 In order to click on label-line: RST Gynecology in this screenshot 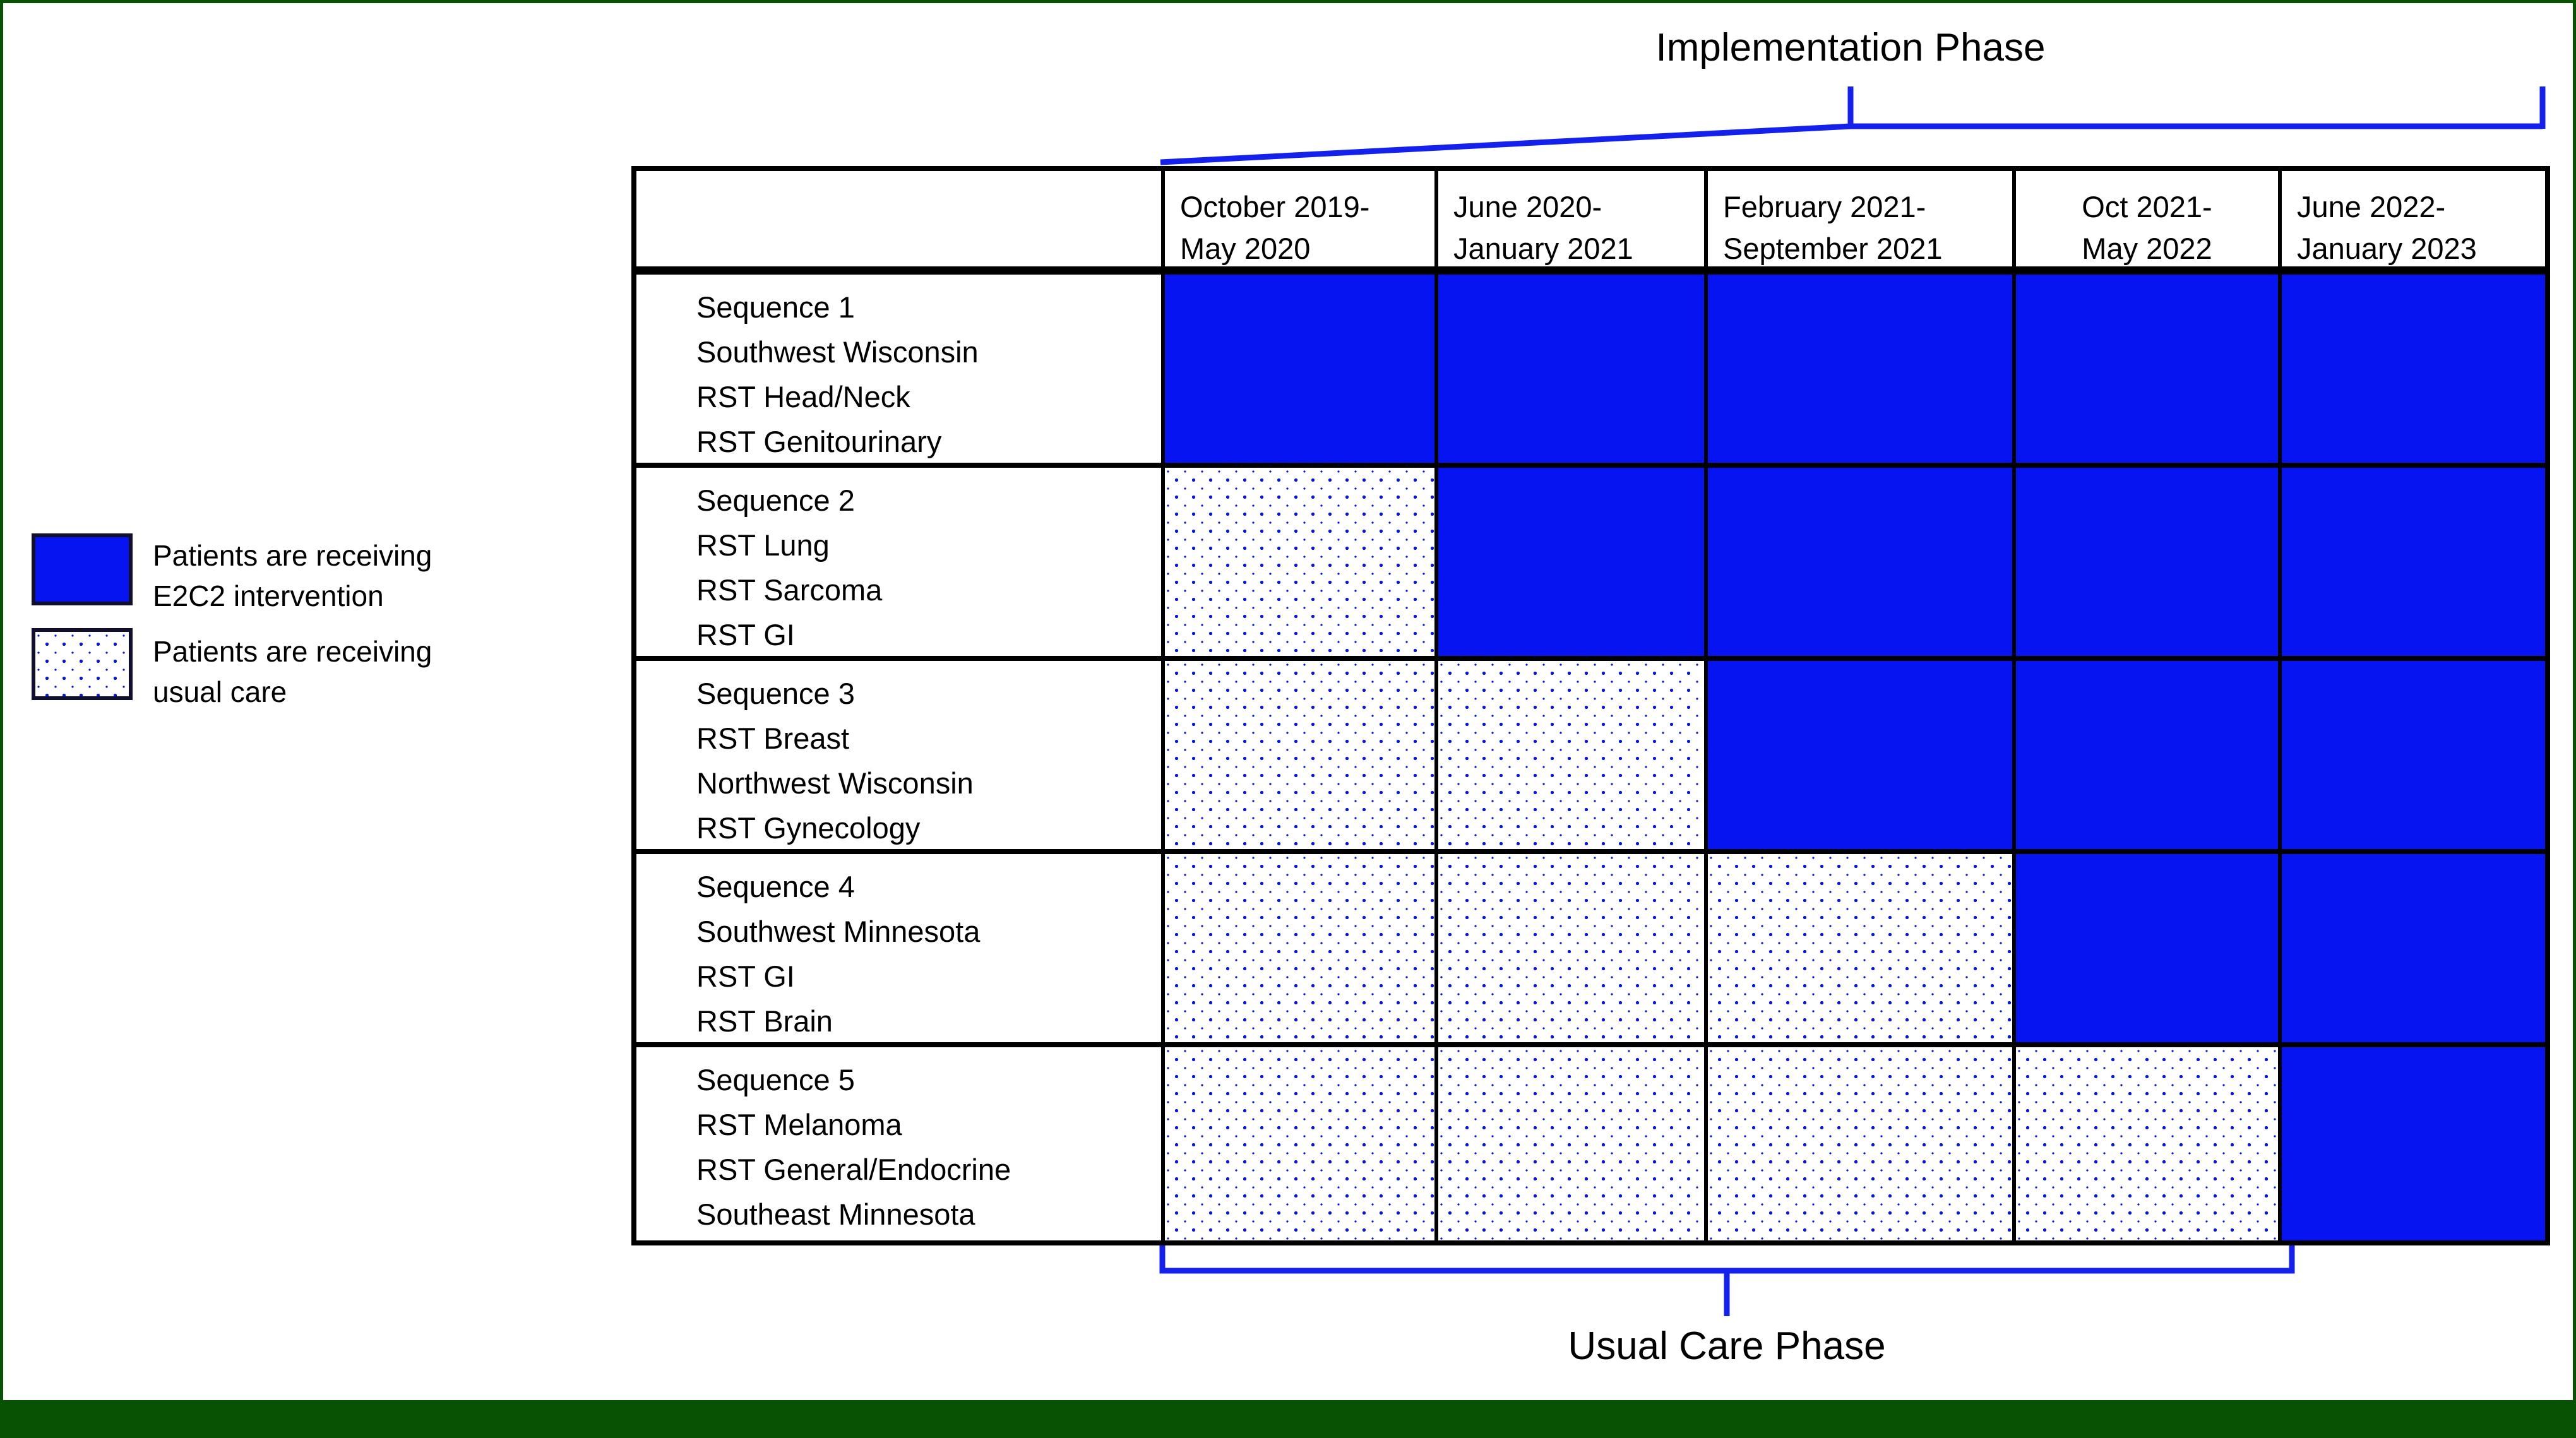, I will do `click(808, 828)`.